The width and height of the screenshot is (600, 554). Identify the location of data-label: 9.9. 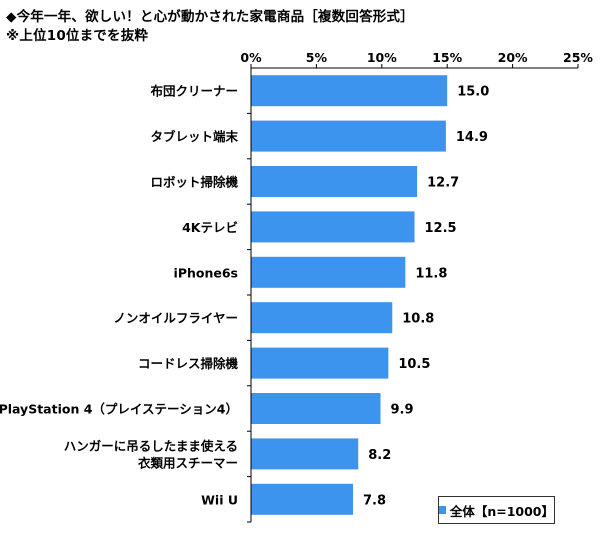
(401, 410).